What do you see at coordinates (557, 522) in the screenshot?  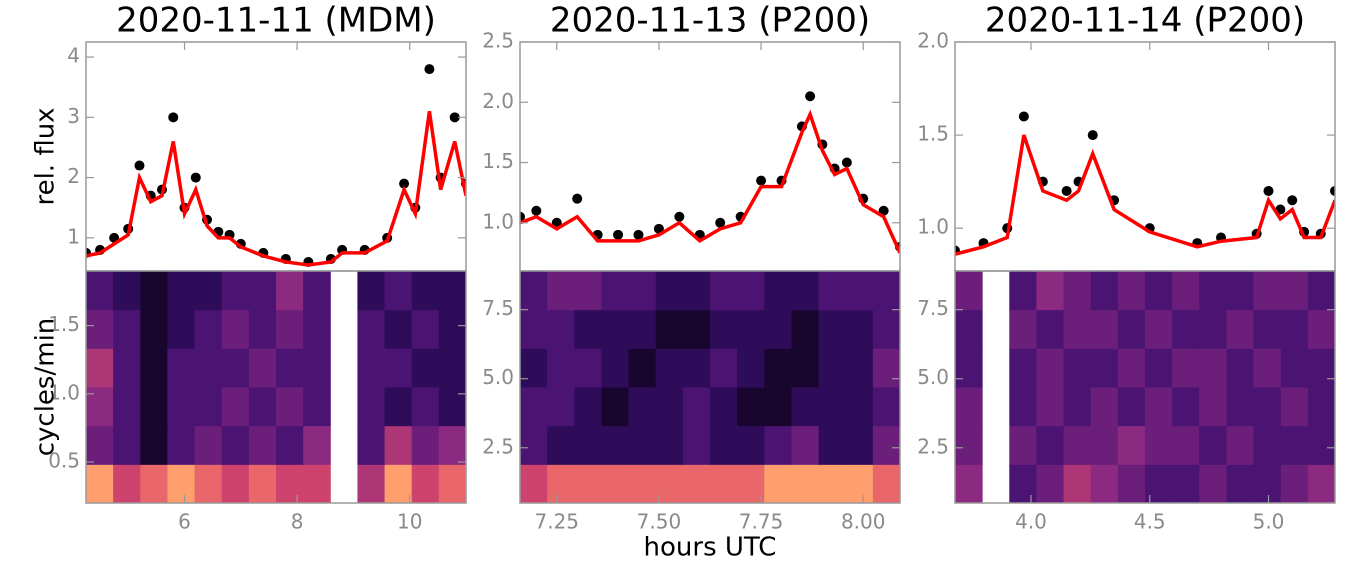 I see `x-tick-label: 7.25` at bounding box center [557, 522].